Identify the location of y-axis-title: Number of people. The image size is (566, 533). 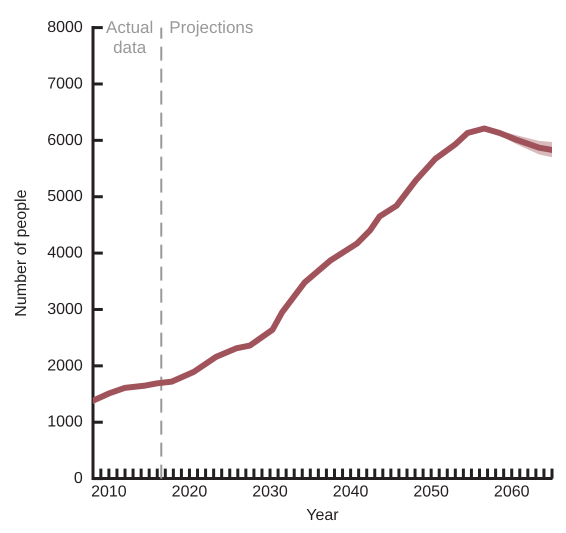
(21, 253).